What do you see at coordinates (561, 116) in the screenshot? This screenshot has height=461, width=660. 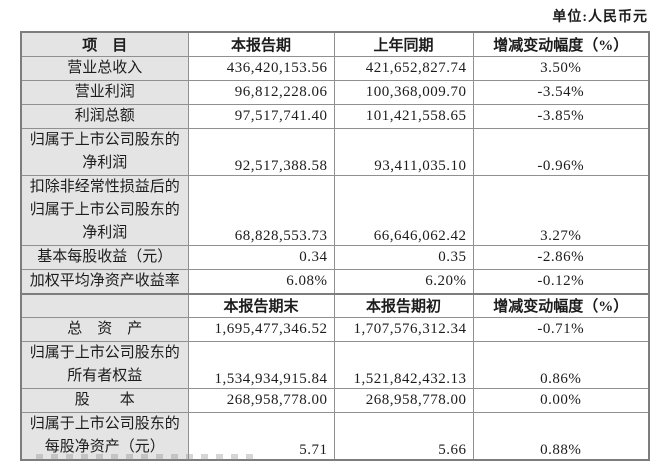 I see `value-change: -3.85%` at bounding box center [561, 116].